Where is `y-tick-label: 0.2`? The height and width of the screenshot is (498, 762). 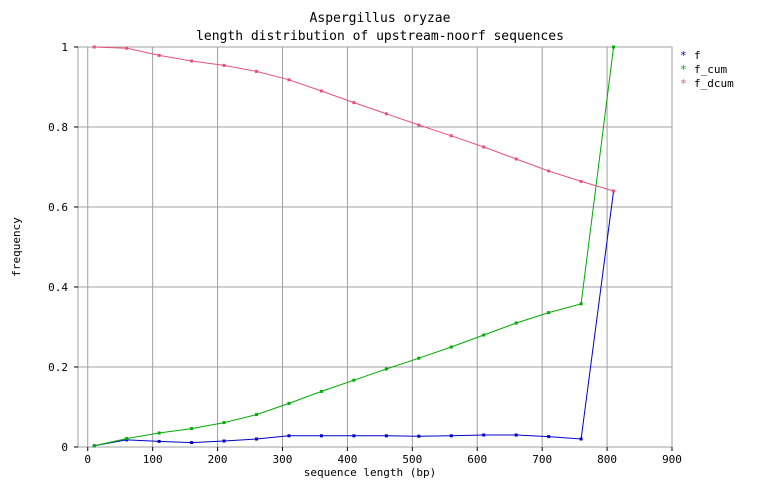 y-tick-label: 0.2 is located at coordinates (58, 367).